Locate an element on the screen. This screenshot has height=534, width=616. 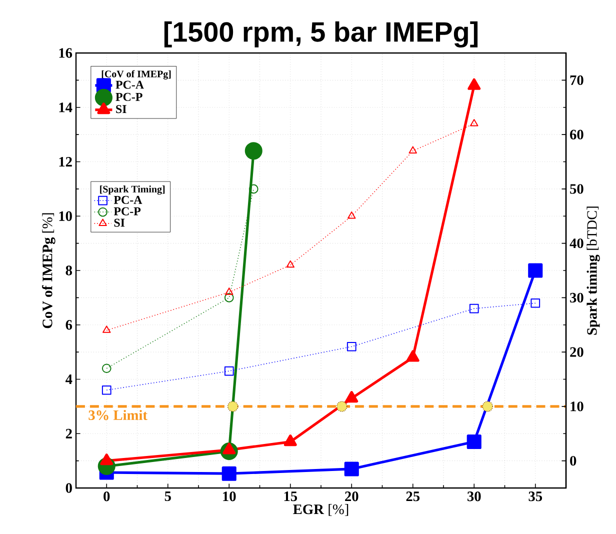
y2-tick-label: 50 is located at coordinates (577, 189).